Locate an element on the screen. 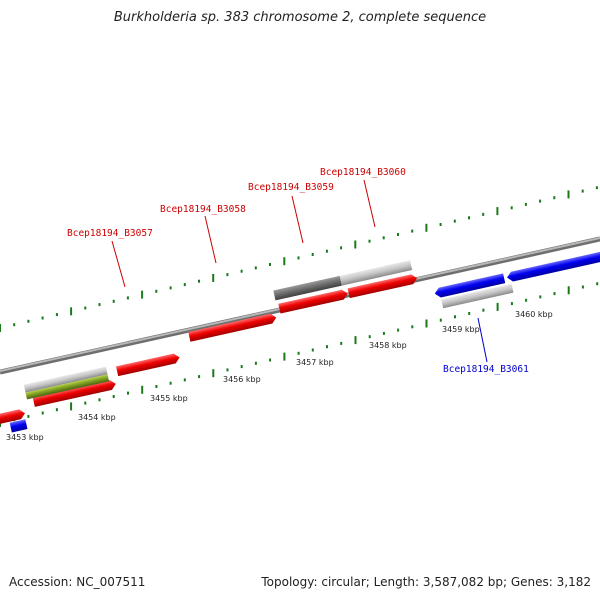 The image size is (600, 600). gene-label: Bcep18194_B3057 is located at coordinates (110, 233).